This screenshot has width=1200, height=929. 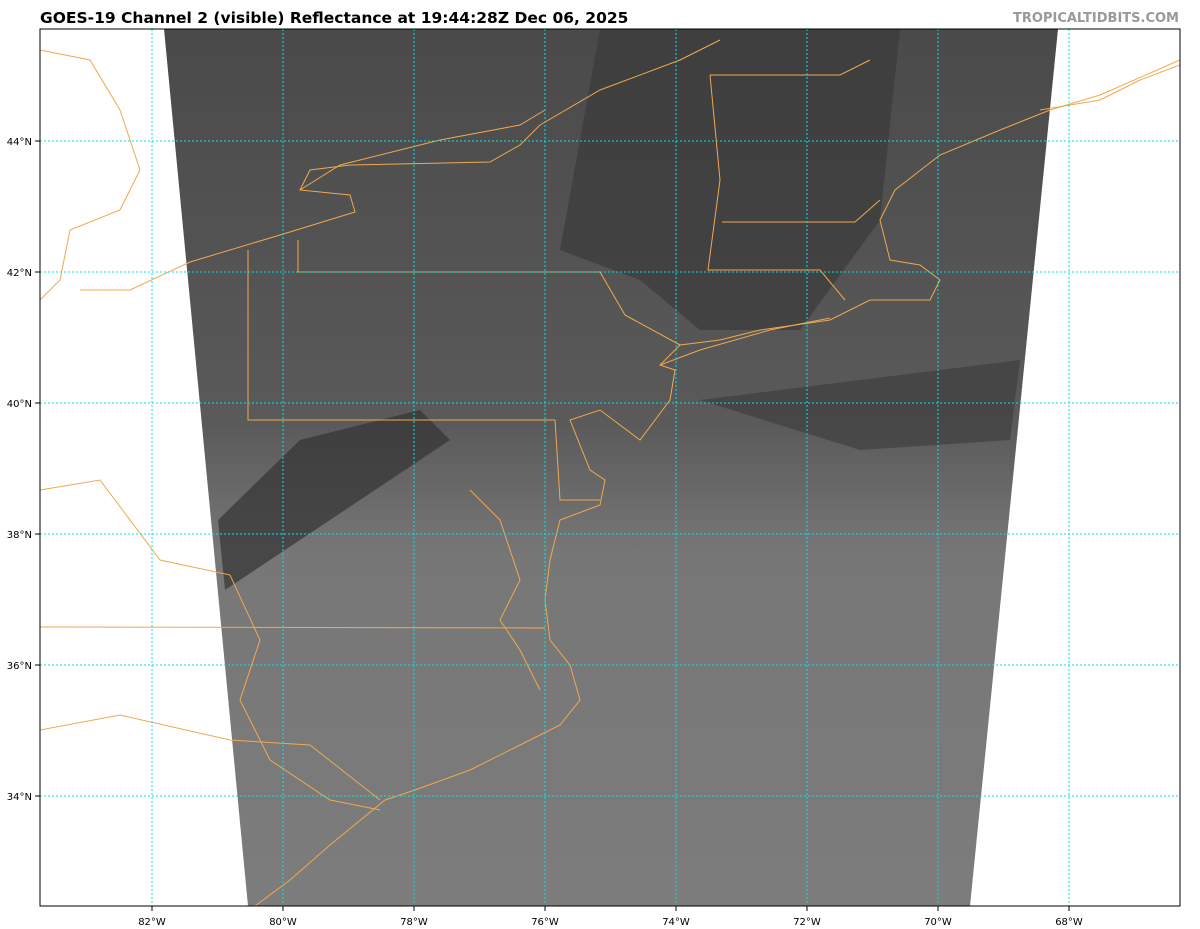 What do you see at coordinates (545, 922) in the screenshot?
I see `longitude-label: 76°W` at bounding box center [545, 922].